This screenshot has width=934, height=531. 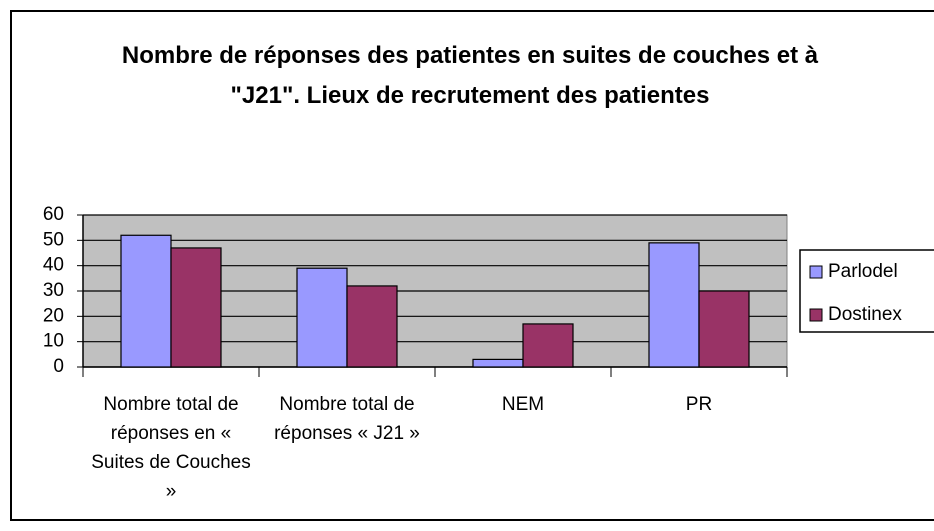 I want to click on y-tick-label: 20, so click(x=53, y=315).